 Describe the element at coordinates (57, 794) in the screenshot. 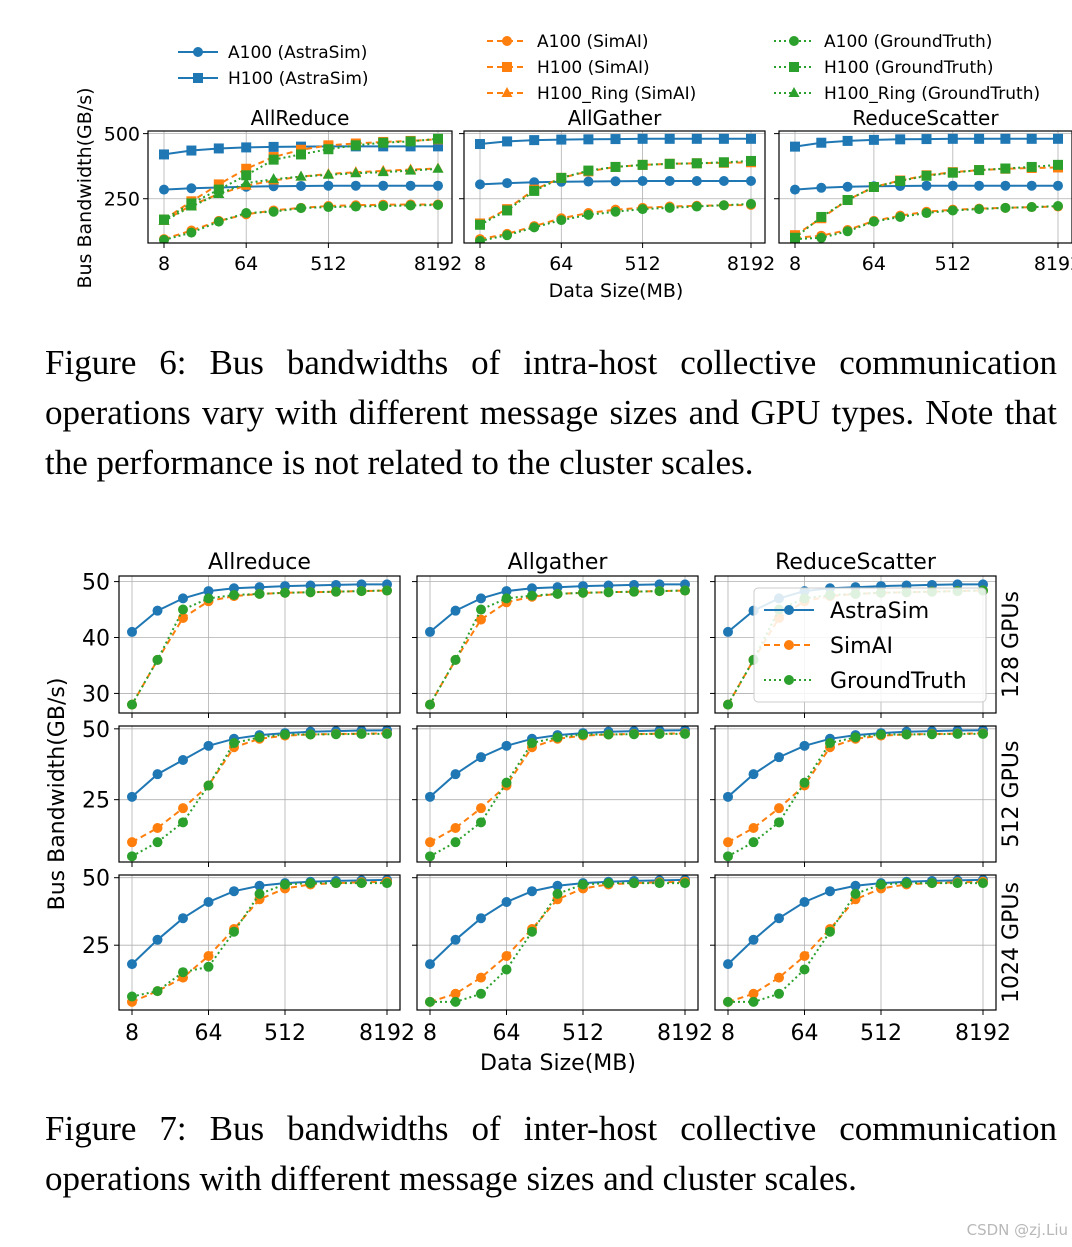

I see `fig7-ylabel: Bus Bandwidth(GB/s)` at that location.